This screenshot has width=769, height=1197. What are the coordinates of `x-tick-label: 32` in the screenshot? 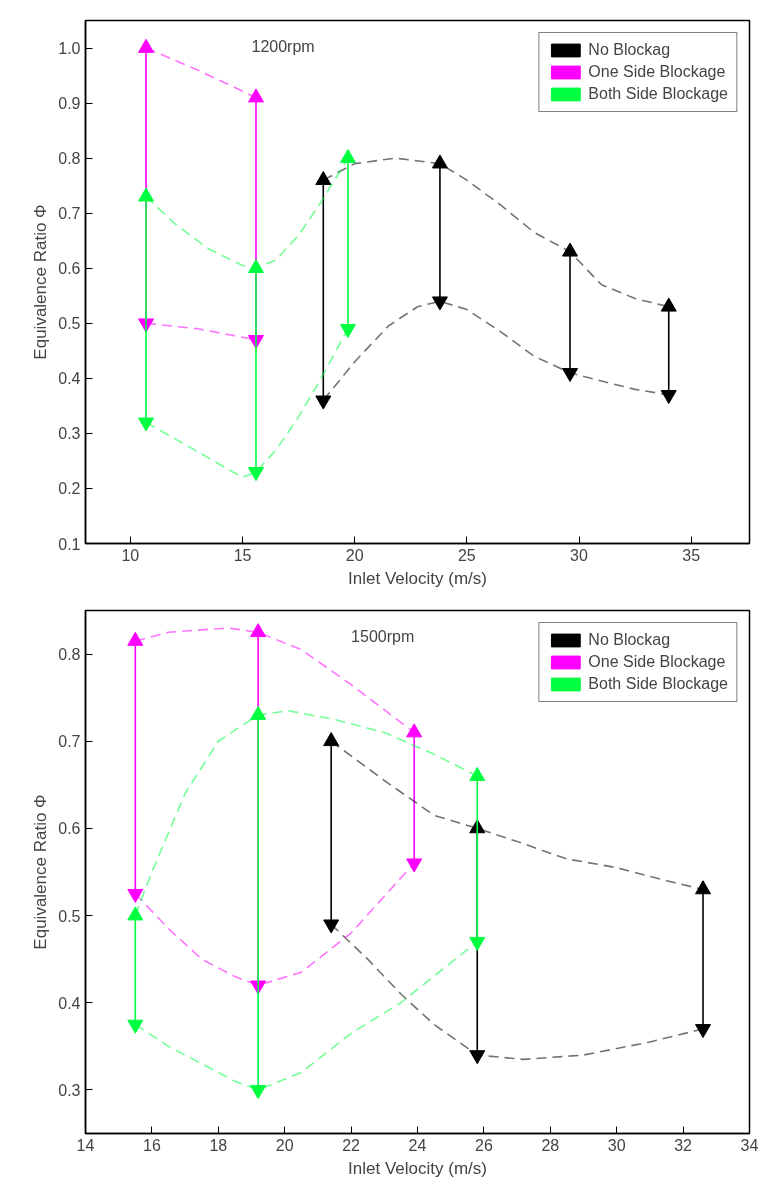 It's located at (683, 1145).